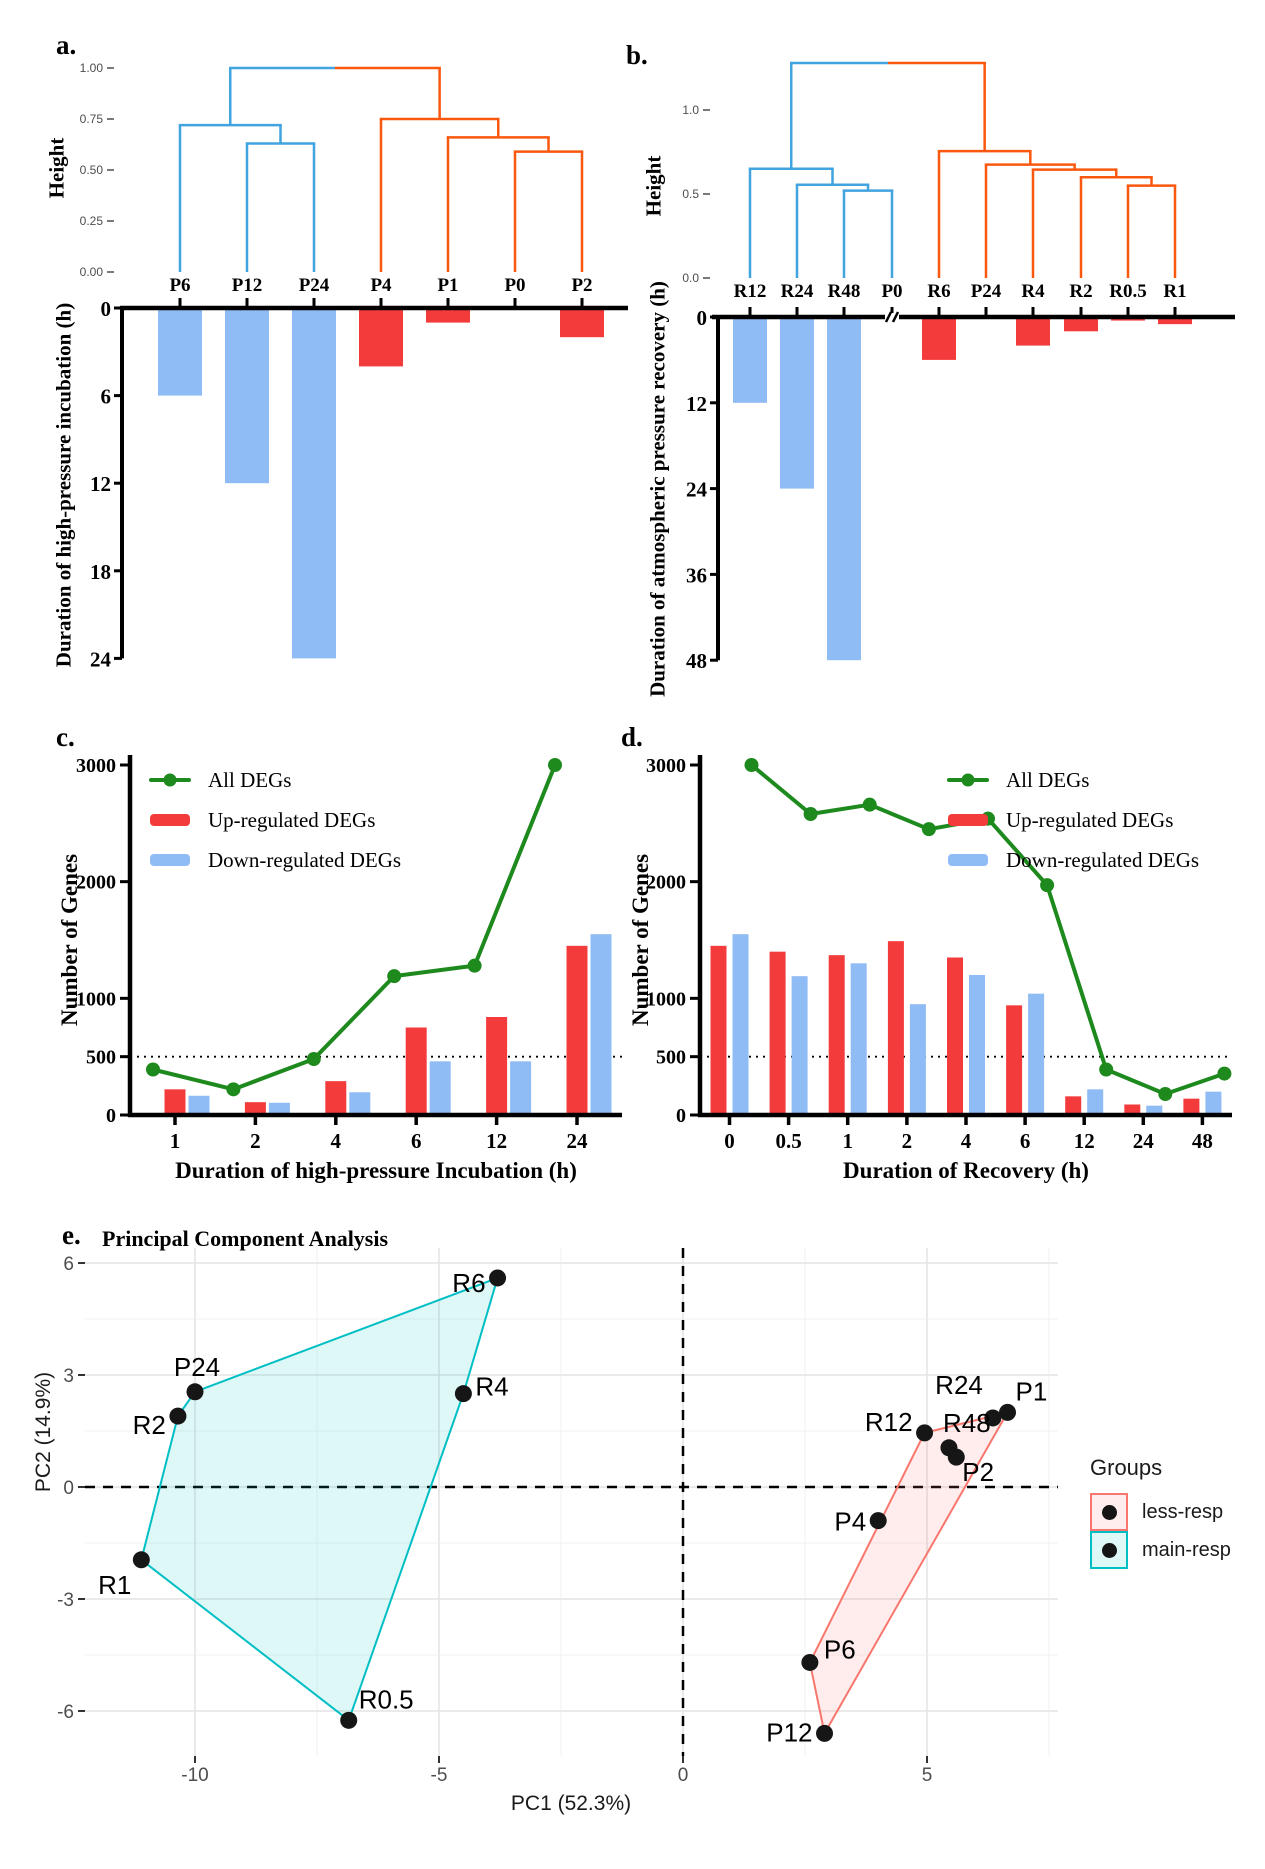 This screenshot has height=1869, width=1265. I want to click on bar-P24, so click(314, 484).